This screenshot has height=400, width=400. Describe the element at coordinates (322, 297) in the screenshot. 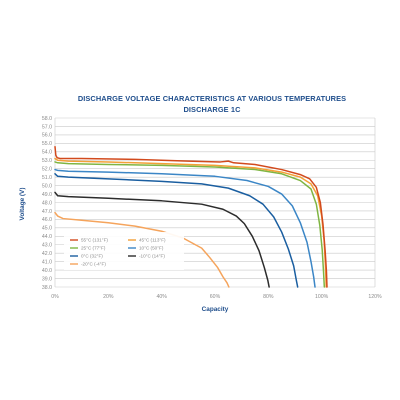

I see `x-tick-label: 100%` at that location.